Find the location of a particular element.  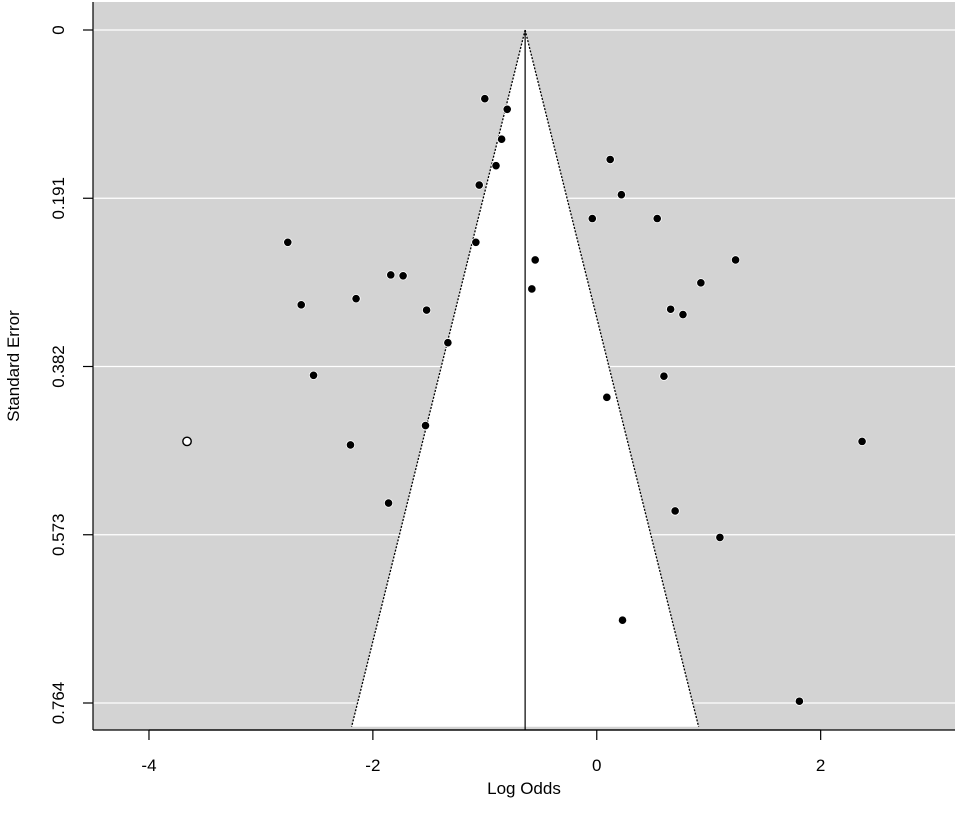

y-tick-label: 0 is located at coordinates (58, 29).